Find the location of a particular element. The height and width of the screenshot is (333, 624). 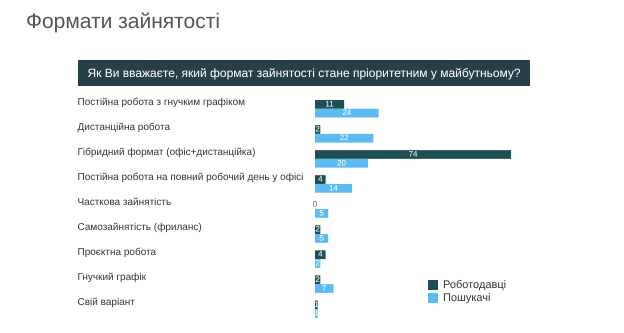

data-label: 74 is located at coordinates (413, 154).